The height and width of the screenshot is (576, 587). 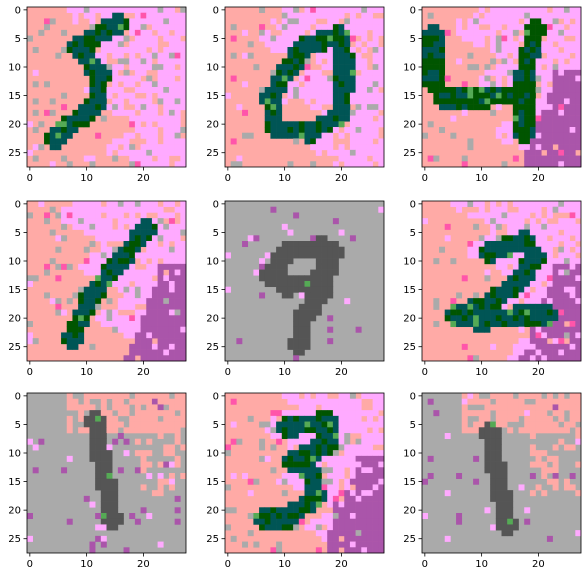 What do you see at coordinates (18, 39) in the screenshot?
I see `y-tick-label: 5` at bounding box center [18, 39].